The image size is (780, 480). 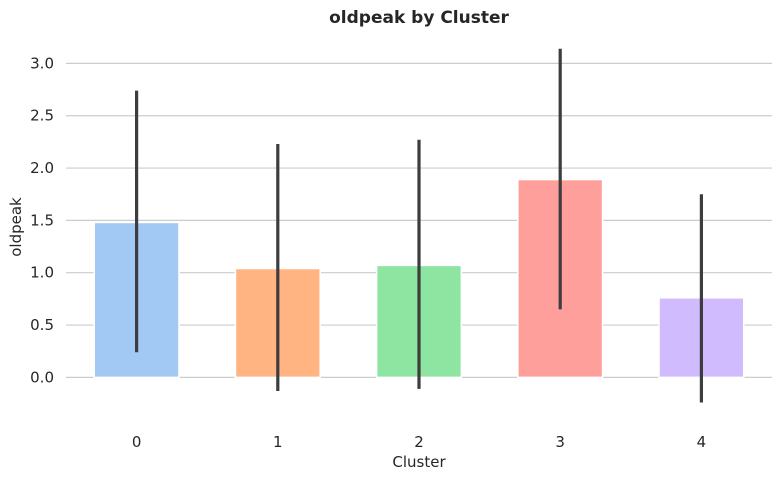 I want to click on x-tick-label: 4, so click(x=702, y=442).